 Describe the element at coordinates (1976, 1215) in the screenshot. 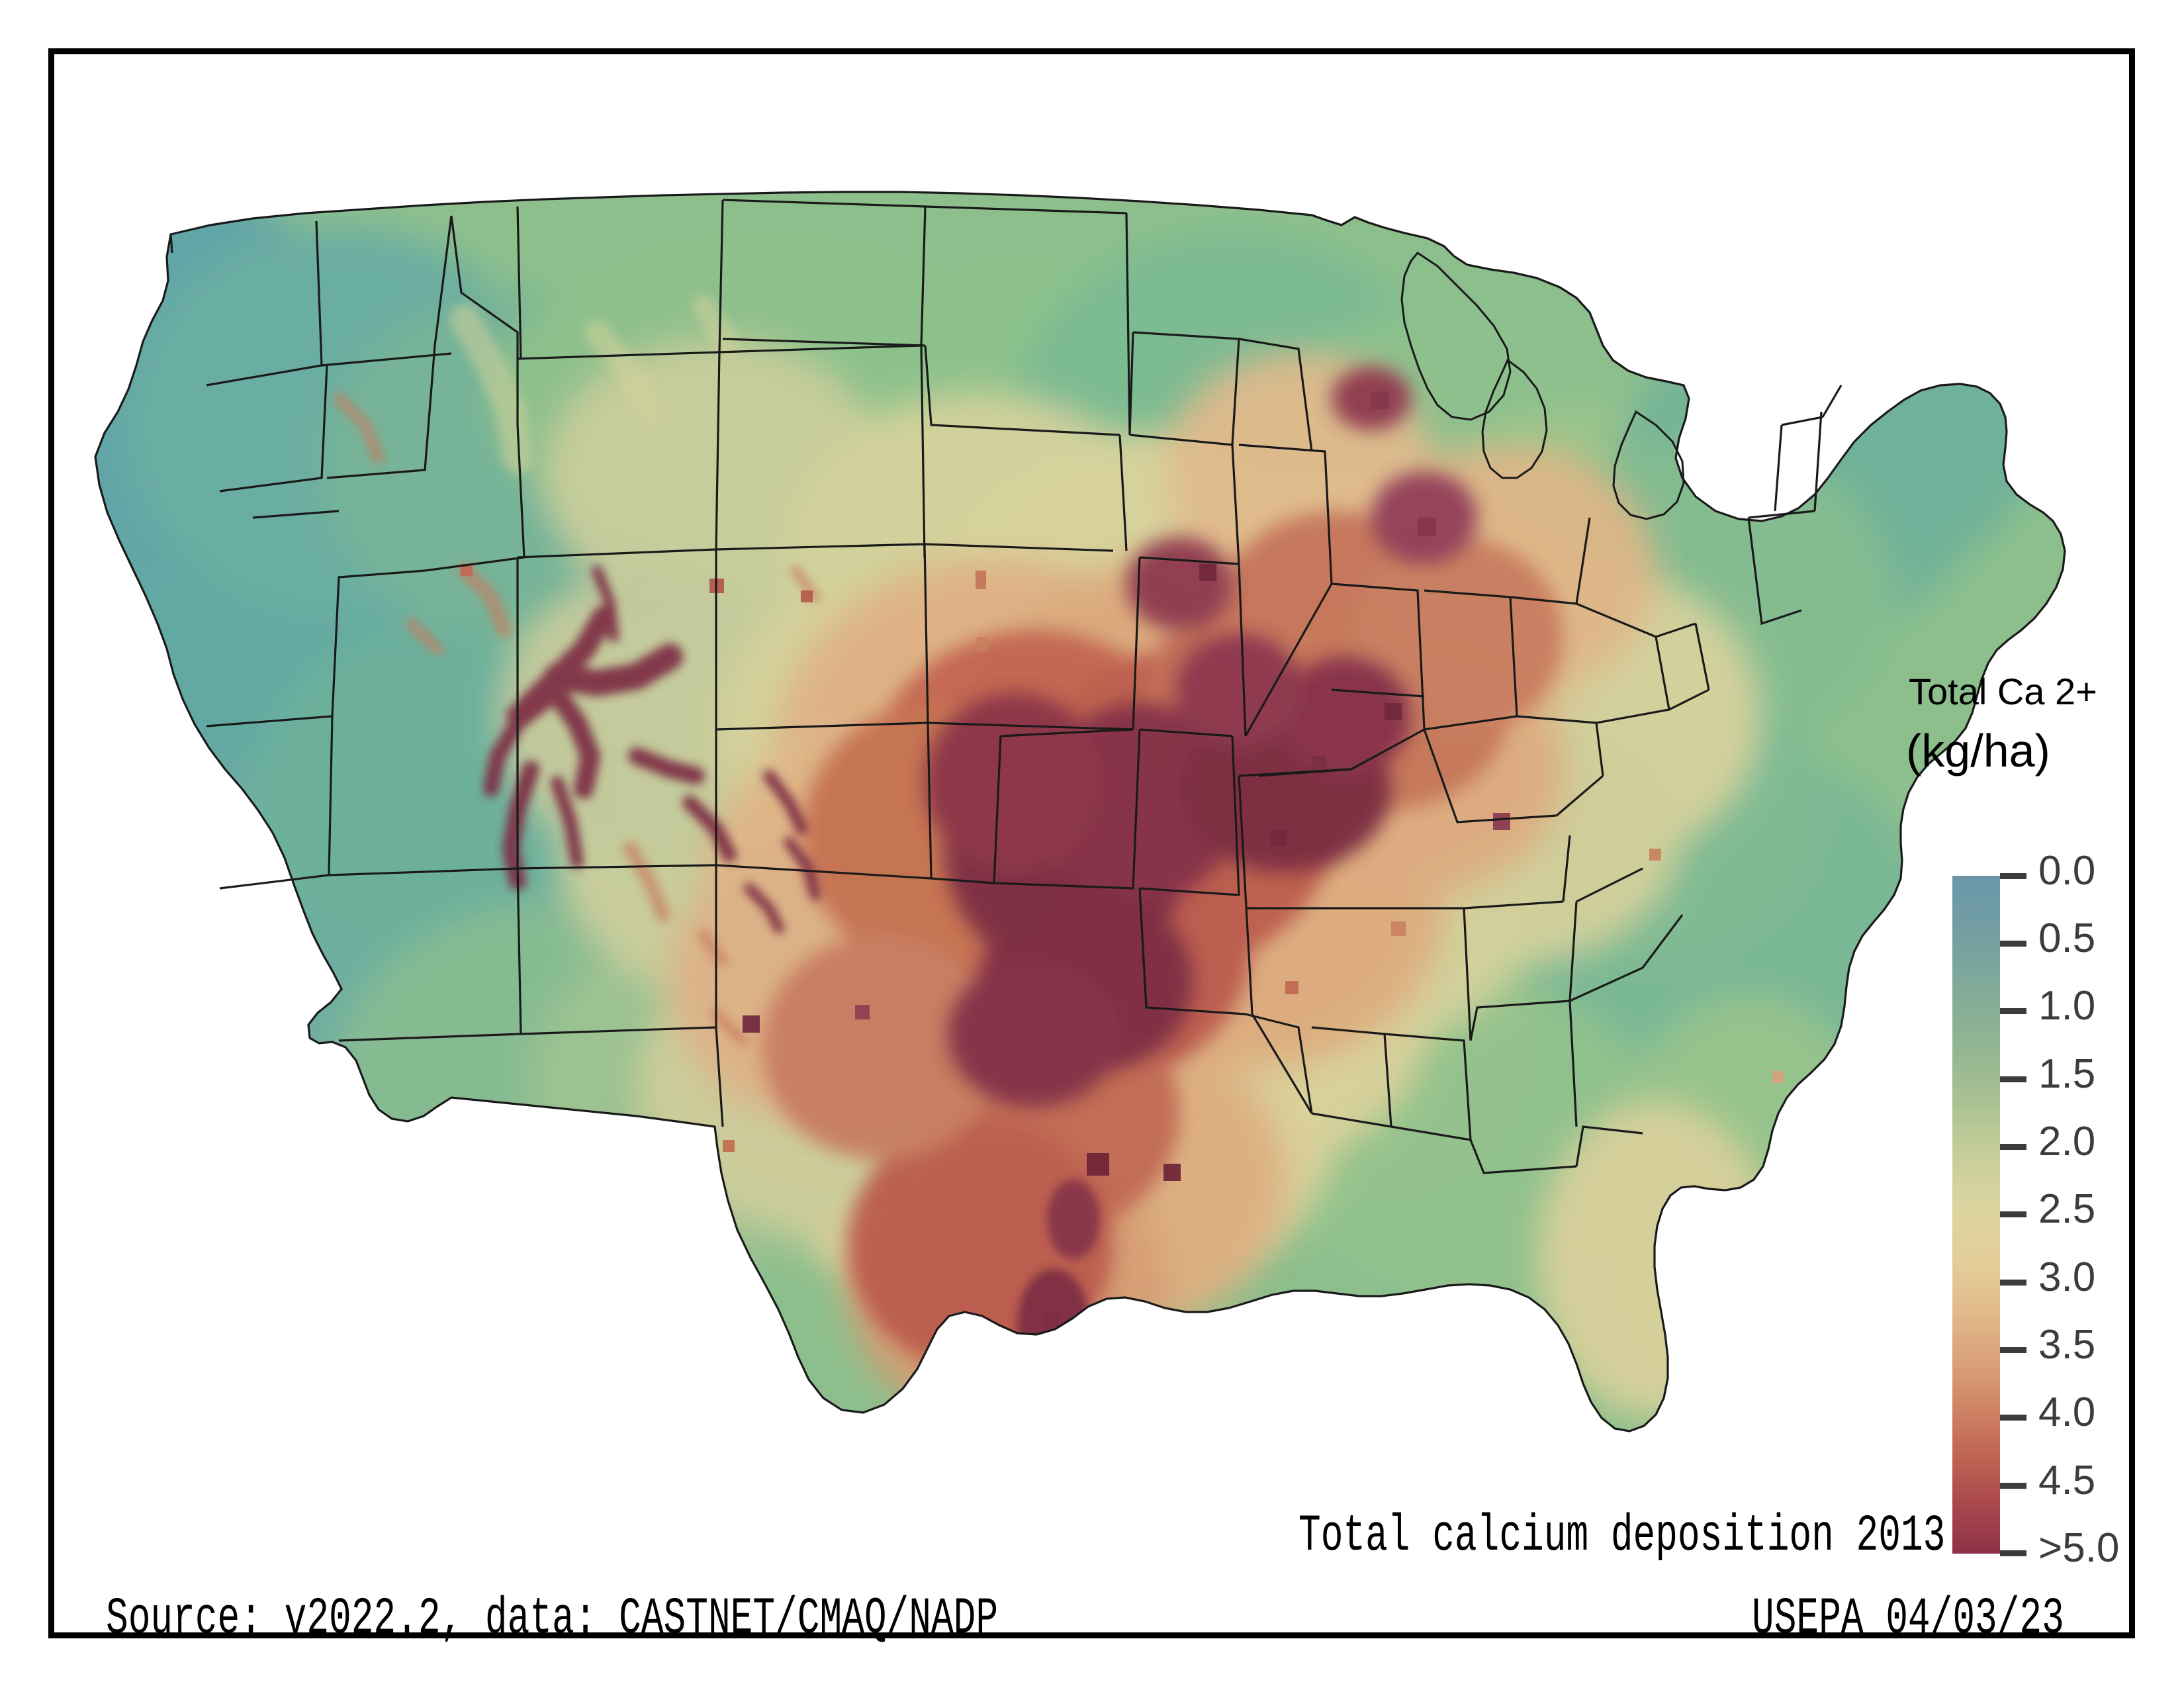

I see `colorbar-gradient` at that location.